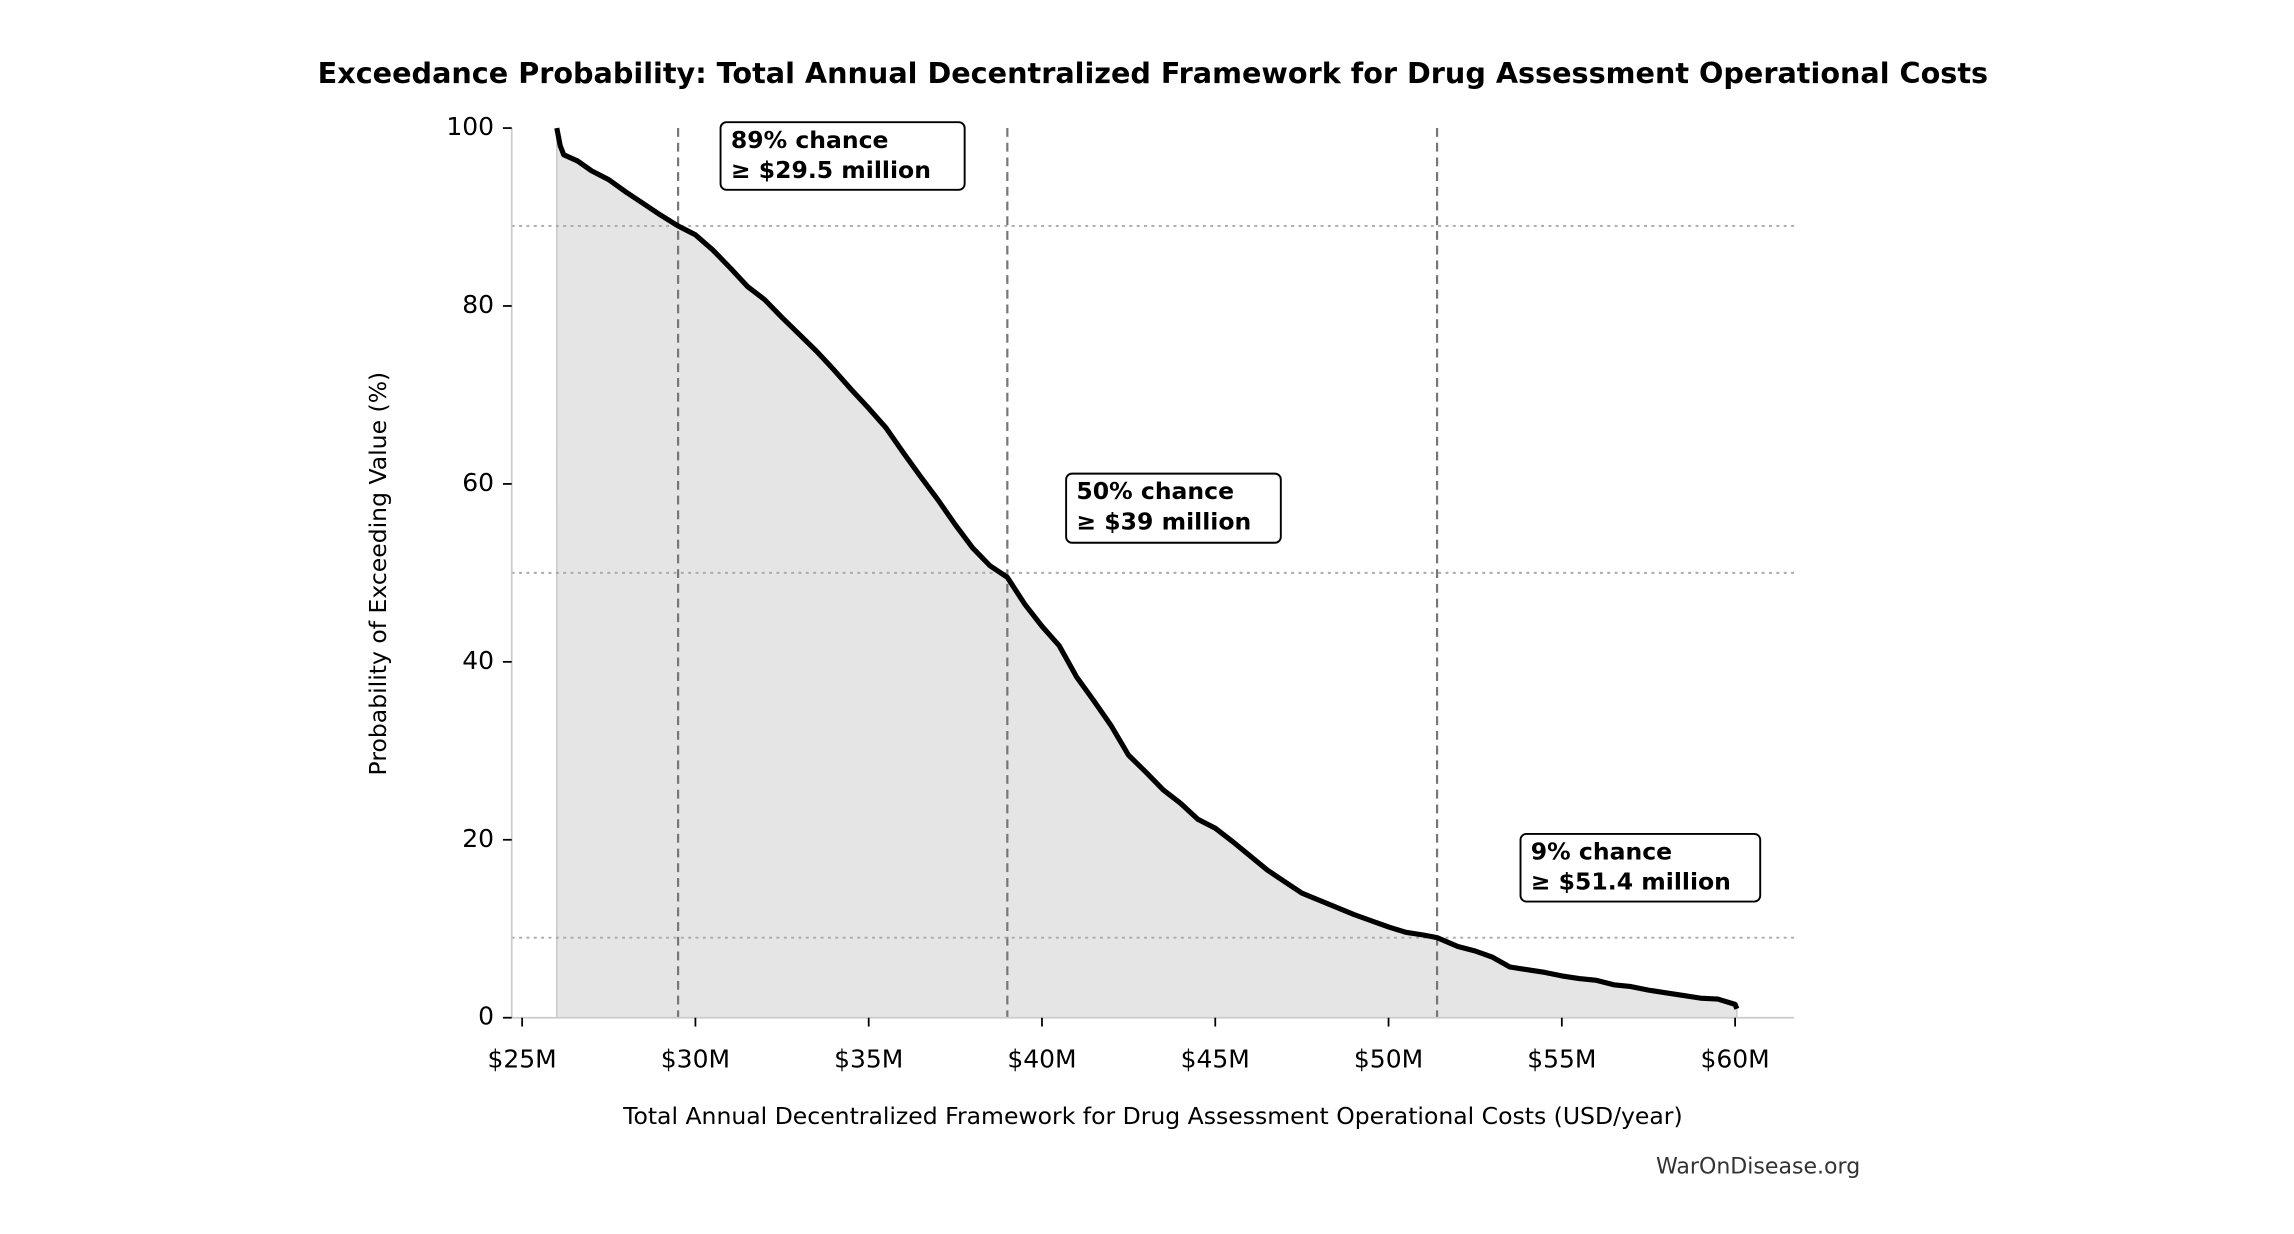 Image resolution: width=2294 pixels, height=1234 pixels. What do you see at coordinates (470, 126) in the screenshot?
I see `y-tick-label: 100` at bounding box center [470, 126].